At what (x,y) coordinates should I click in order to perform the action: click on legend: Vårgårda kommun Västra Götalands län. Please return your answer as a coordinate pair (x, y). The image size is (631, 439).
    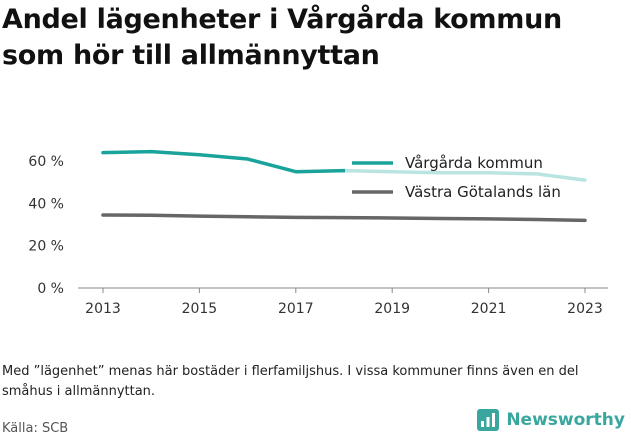
    Looking at the image, I should click on (469, 178).